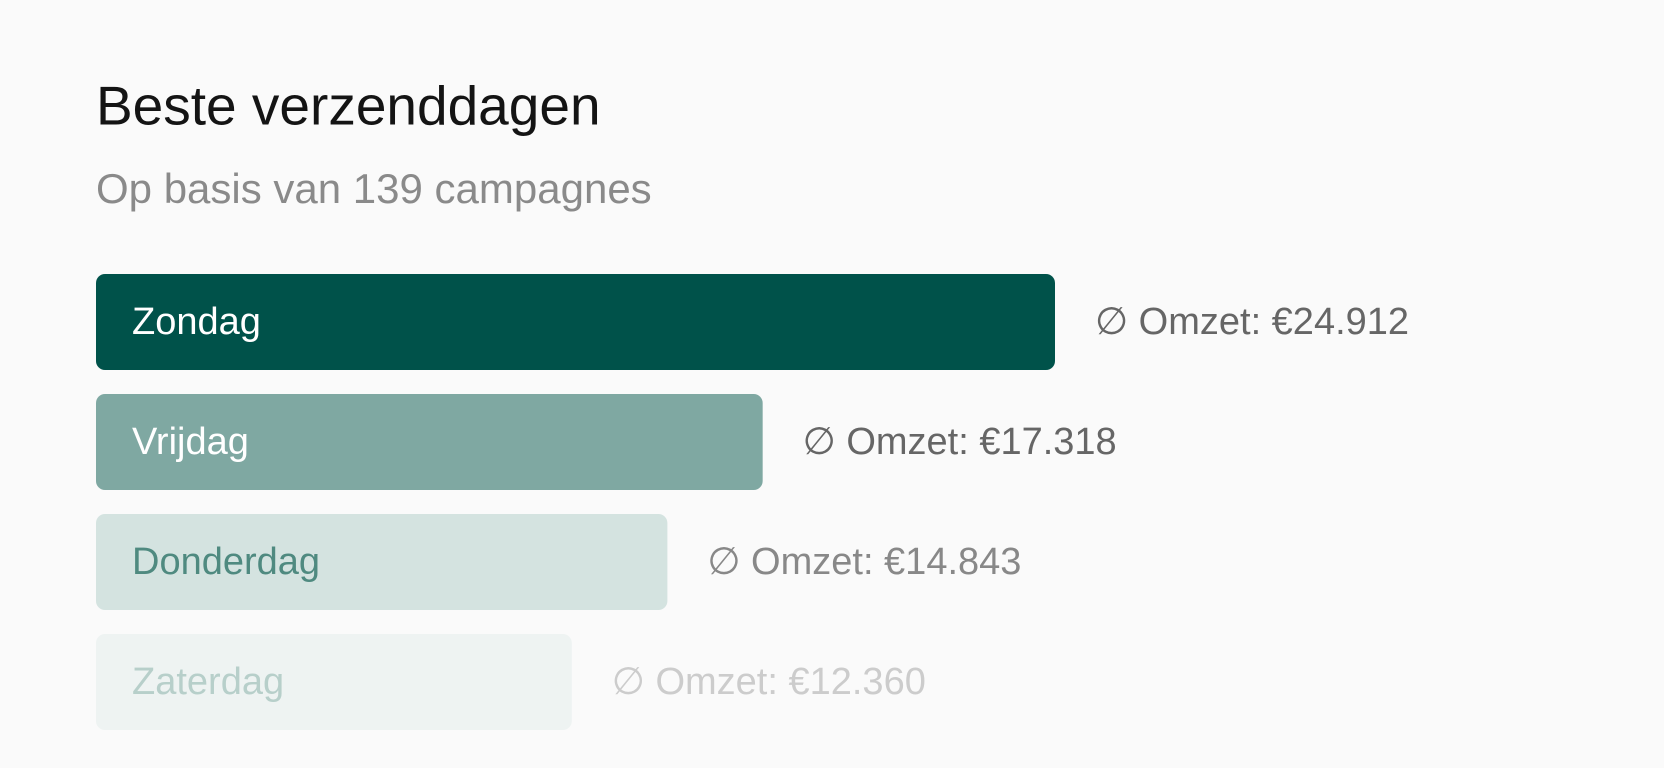  Describe the element at coordinates (208, 682) in the screenshot. I see `bar-label: Zaterdag` at that location.